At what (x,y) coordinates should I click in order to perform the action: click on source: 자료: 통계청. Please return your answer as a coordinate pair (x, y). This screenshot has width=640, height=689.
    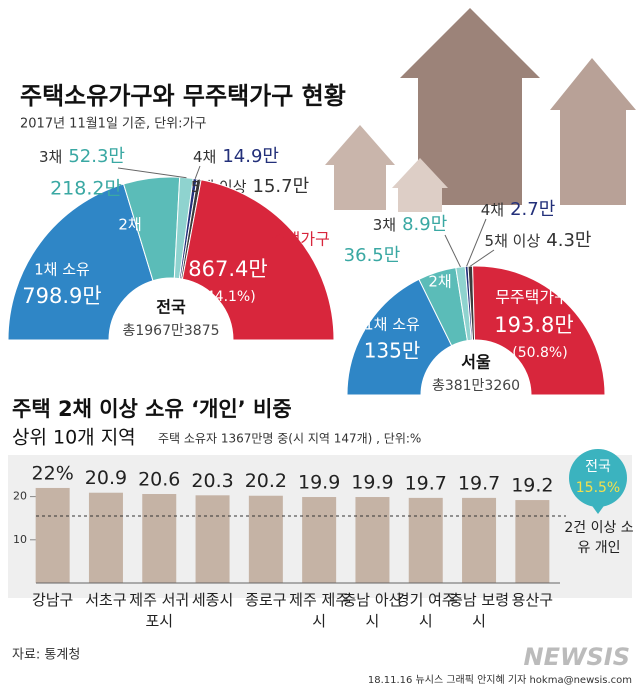
    Looking at the image, I should click on (46, 655).